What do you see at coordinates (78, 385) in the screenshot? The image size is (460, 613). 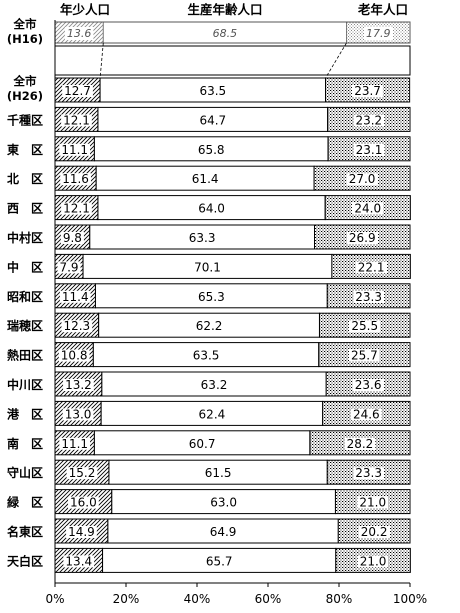 I see `value-label: 13.2` at bounding box center [78, 385].